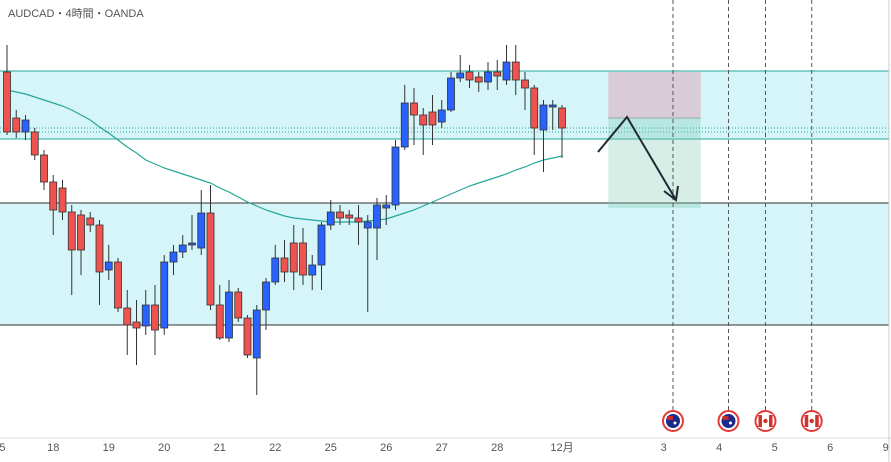  What do you see at coordinates (220, 448) in the screenshot?
I see `x-tick-label: 21` at bounding box center [220, 448].